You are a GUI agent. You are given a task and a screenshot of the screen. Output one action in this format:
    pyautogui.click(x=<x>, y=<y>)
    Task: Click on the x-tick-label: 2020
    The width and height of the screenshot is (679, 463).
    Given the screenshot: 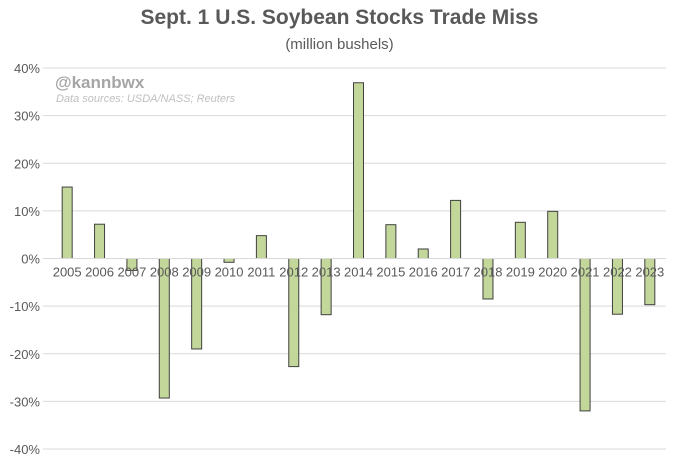 What is the action you would take?
    pyautogui.click(x=552, y=272)
    